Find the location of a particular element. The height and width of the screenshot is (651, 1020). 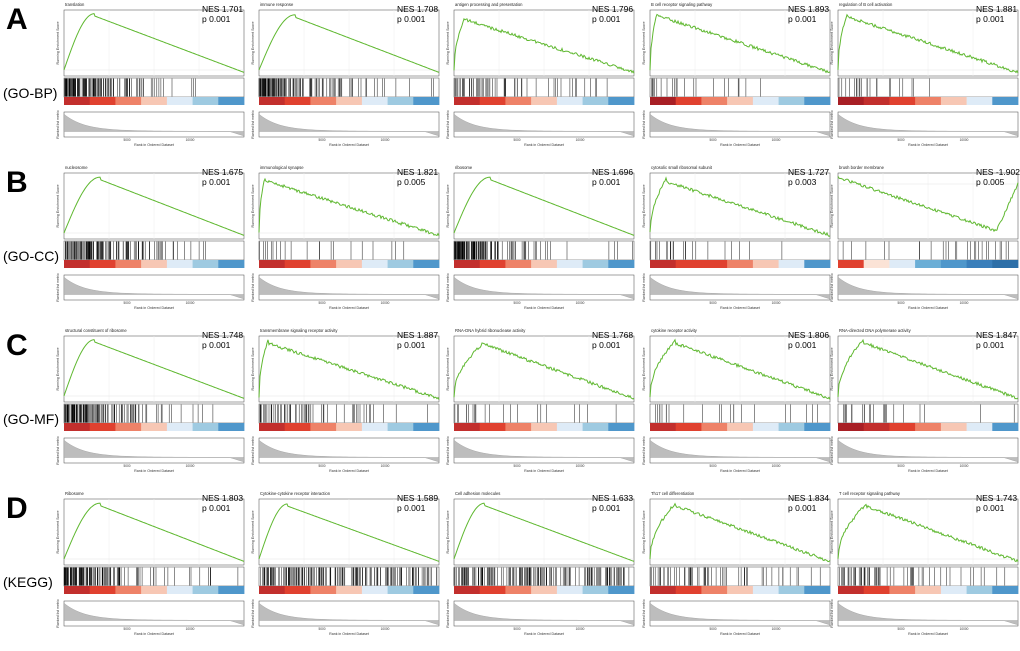

nes-value: NES 1.847 is located at coordinates (996, 335).